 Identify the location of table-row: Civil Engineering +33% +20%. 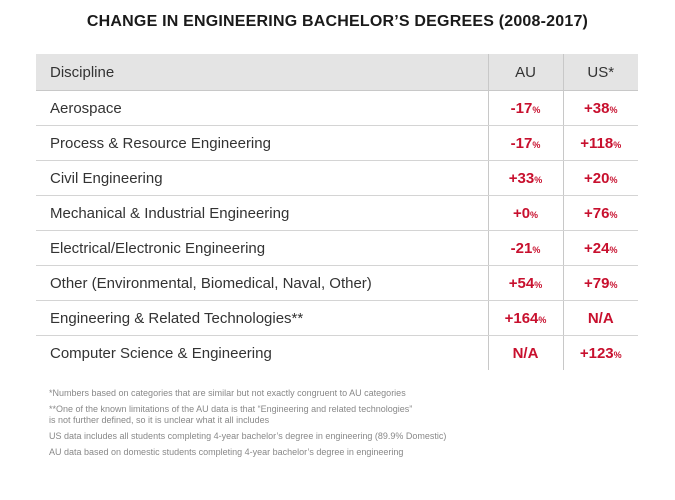
(337, 178).